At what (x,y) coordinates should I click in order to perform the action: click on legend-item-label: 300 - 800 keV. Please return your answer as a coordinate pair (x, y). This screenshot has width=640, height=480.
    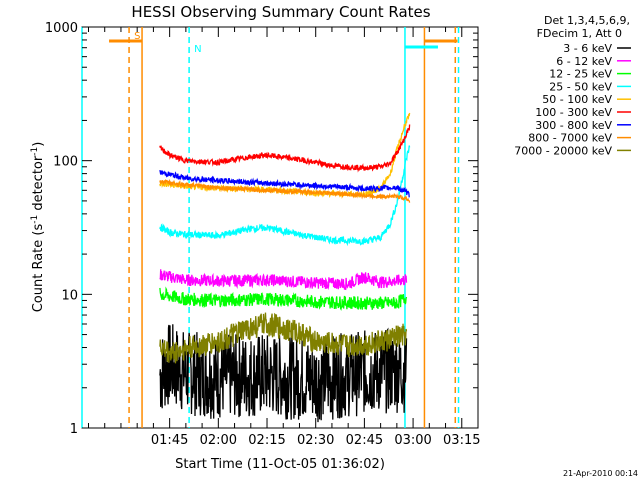
    Looking at the image, I should click on (573, 125).